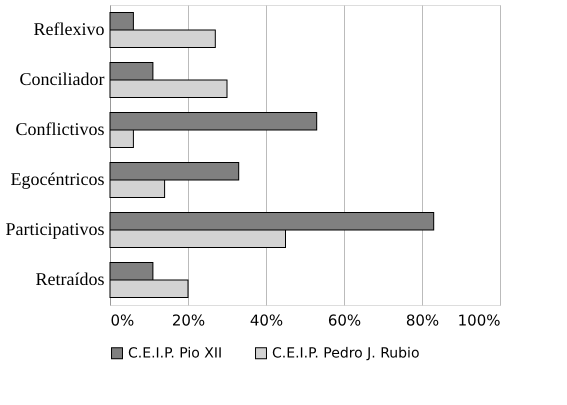 Image resolution: width=567 pixels, height=405 pixels. I want to click on legend-label: C.E.I.P. Pedro J. Rubio, so click(346, 353).